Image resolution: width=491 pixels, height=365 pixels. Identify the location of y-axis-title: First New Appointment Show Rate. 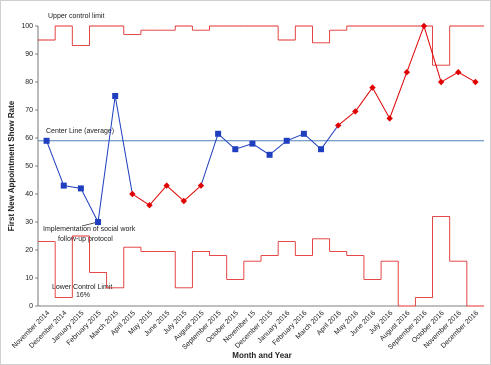
(11, 165).